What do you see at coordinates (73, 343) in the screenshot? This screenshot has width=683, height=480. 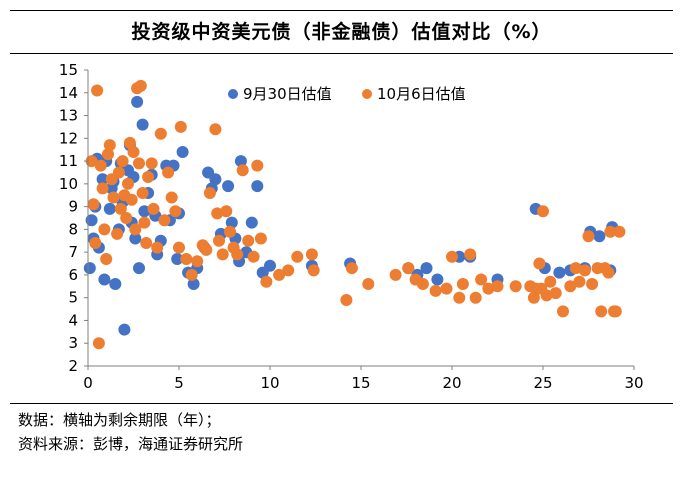 I see `y-tick-label: 3` at bounding box center [73, 343].